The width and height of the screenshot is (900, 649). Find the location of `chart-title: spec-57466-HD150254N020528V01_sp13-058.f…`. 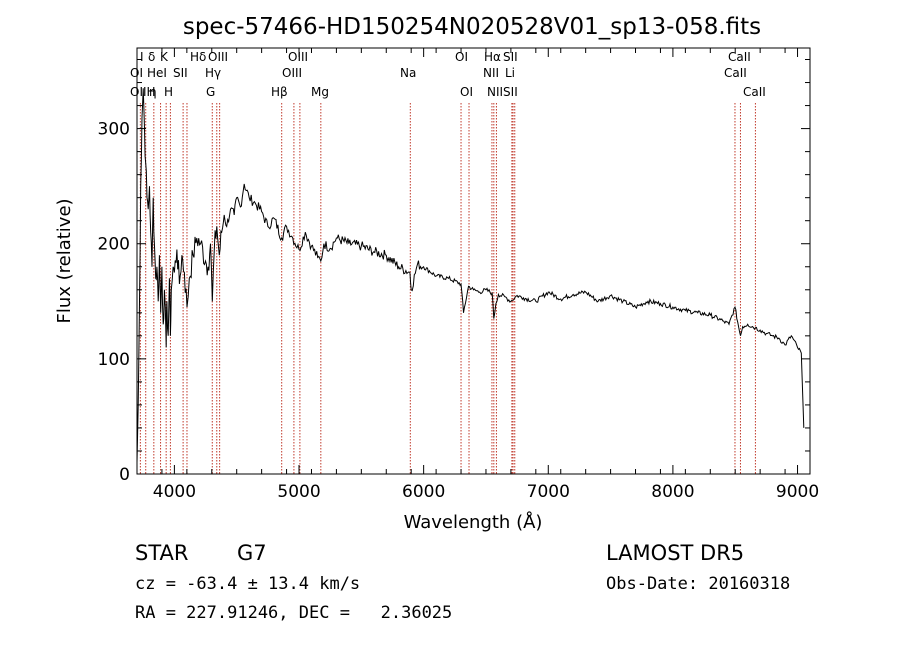

chart-title: spec-57466-HD150254N020528V01_sp13-058.f… is located at coordinates (472, 27).